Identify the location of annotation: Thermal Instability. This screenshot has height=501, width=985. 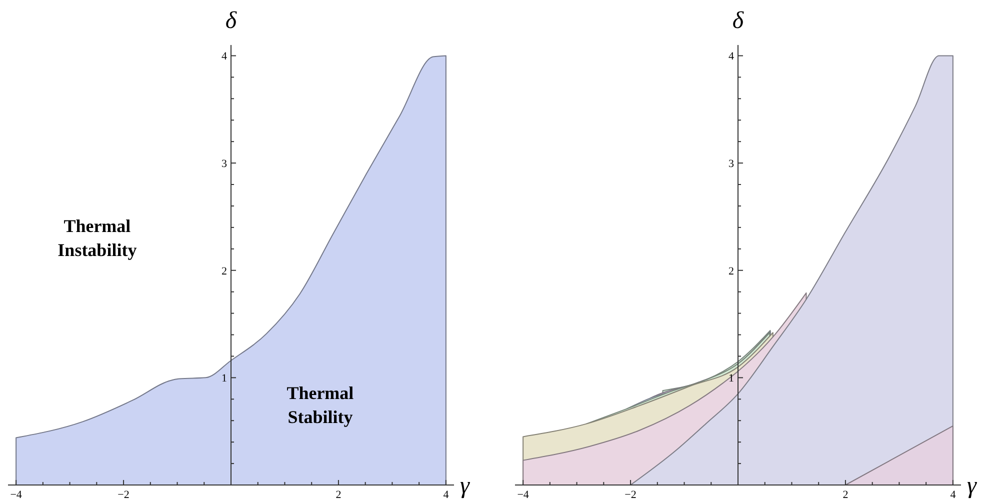
(97, 238).